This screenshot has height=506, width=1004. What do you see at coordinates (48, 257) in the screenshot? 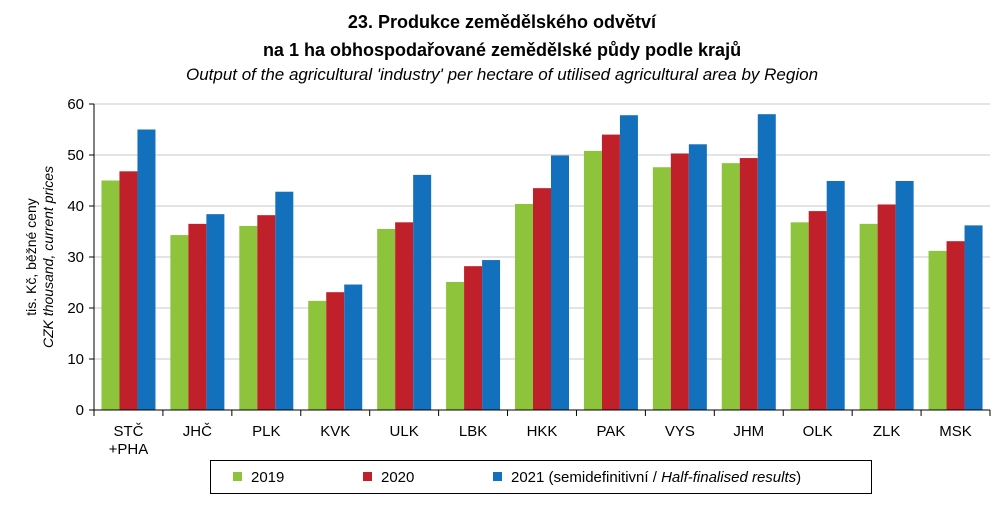
I see `y-axis-label-english: CZK thousand, current prices` at bounding box center [48, 257].